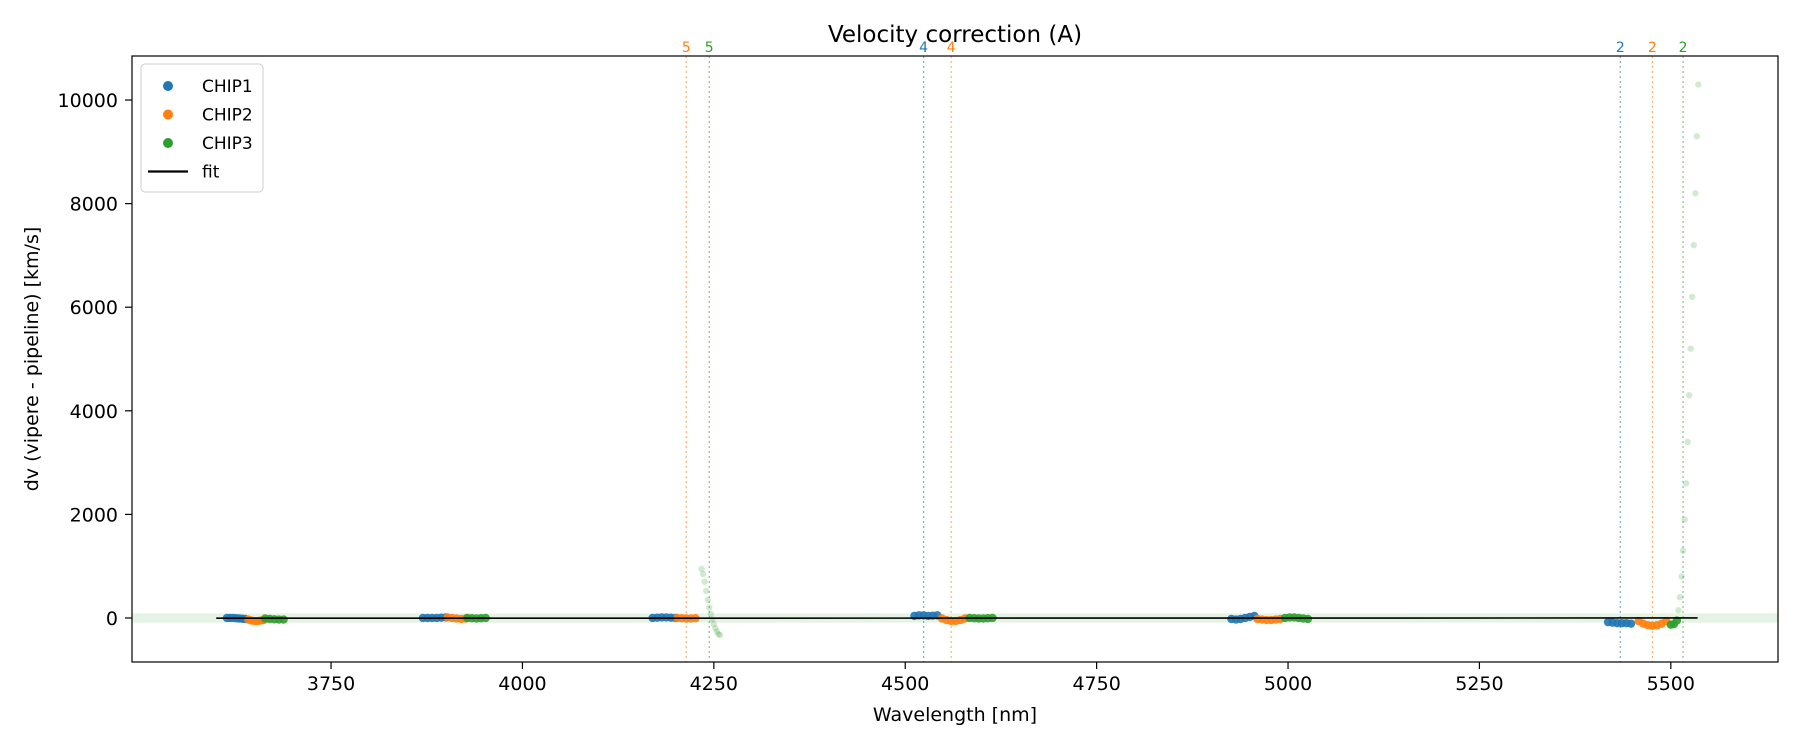 This screenshot has width=1800, height=750. I want to click on legend-label-chip2: CHIP2, so click(227, 116).